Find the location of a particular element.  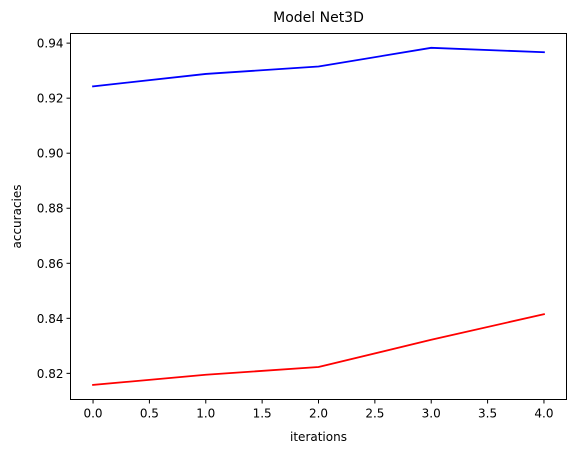

x-tick-label: 1.0 is located at coordinates (205, 414).